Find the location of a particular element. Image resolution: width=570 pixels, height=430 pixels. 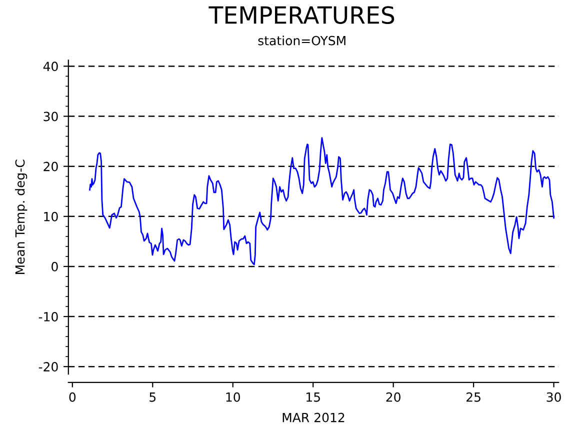

x-tick-label: 0 is located at coordinates (72, 397).